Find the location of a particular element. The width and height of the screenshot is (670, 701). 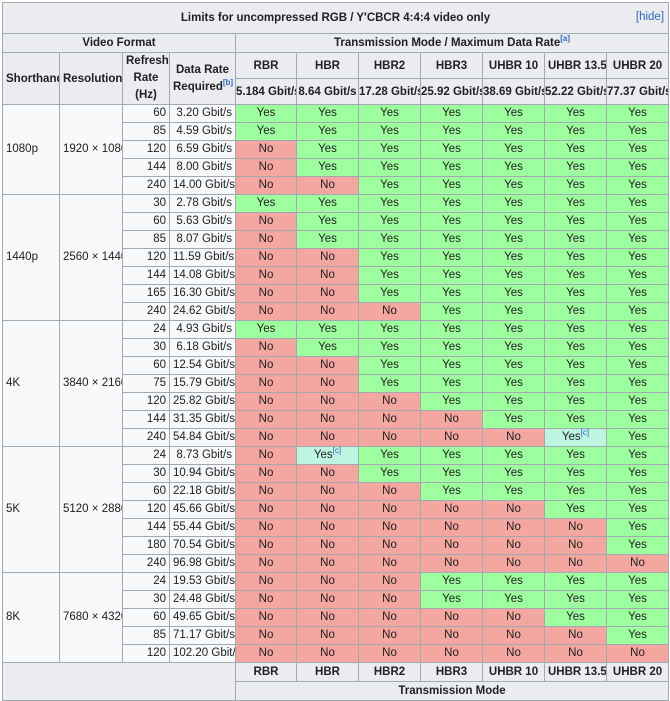

table-row: 120 6.59 Gbit/s No Yes Yes Yes Yes Yes Yes is located at coordinates (336, 149).